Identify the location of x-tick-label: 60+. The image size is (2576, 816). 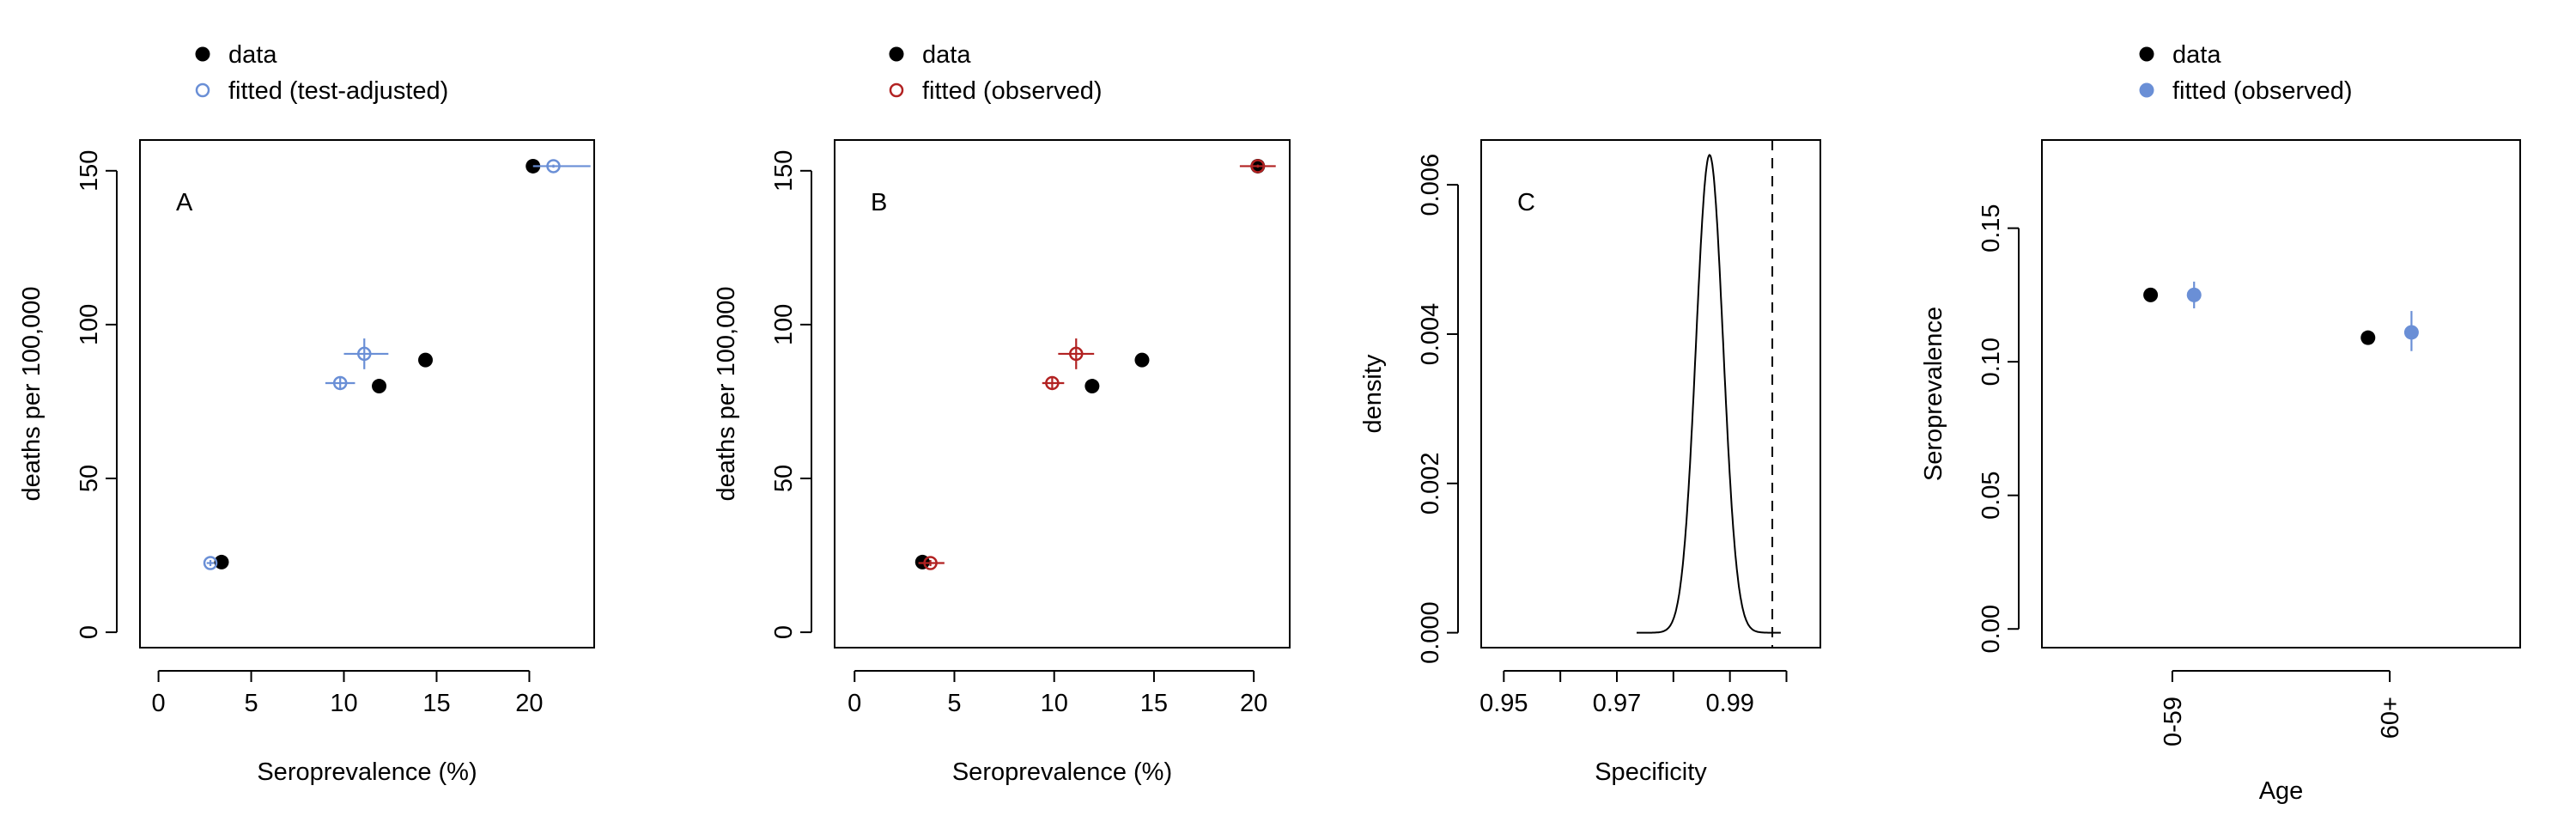
(2390, 718).